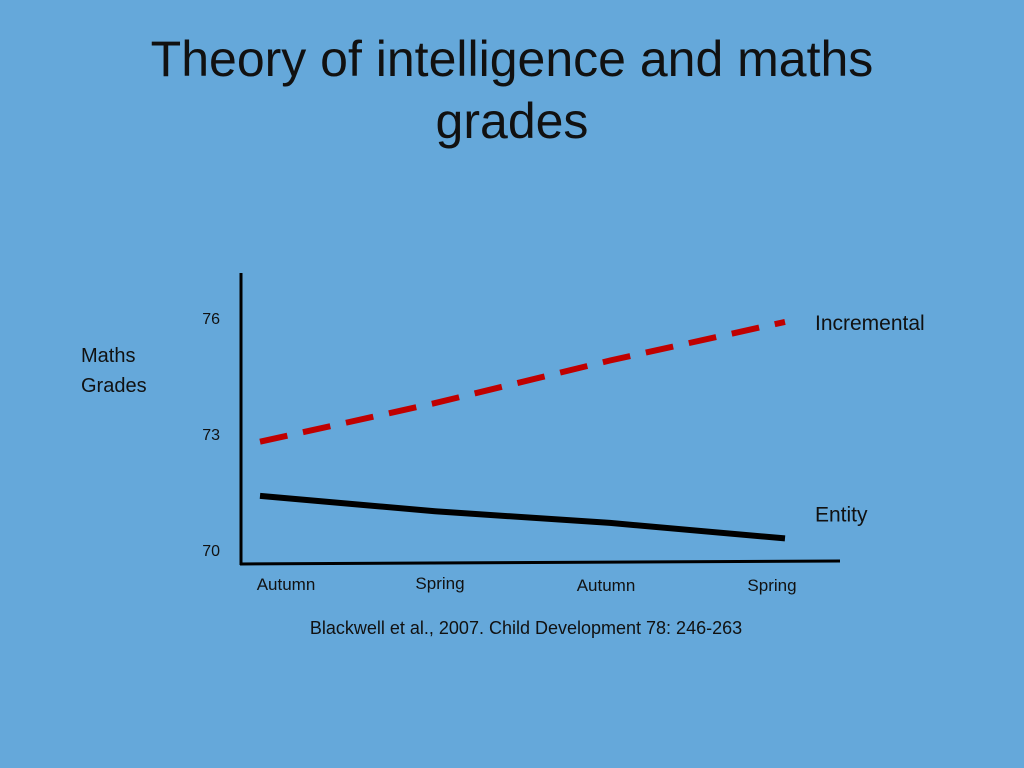 This screenshot has height=768, width=1024. What do you see at coordinates (522, 517) in the screenshot?
I see `series-line-entity` at bounding box center [522, 517].